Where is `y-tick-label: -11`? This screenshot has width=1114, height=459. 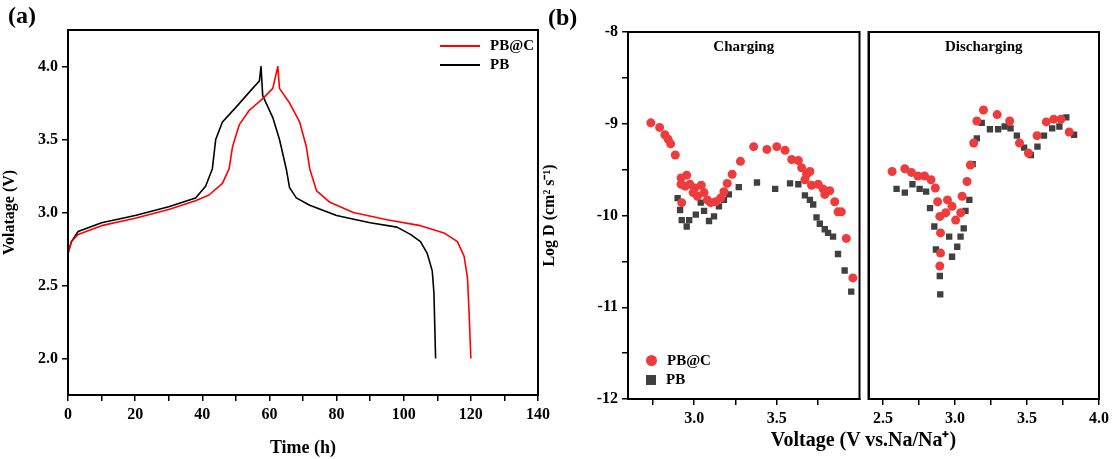 y-tick-label: -11 is located at coordinates (607, 306).